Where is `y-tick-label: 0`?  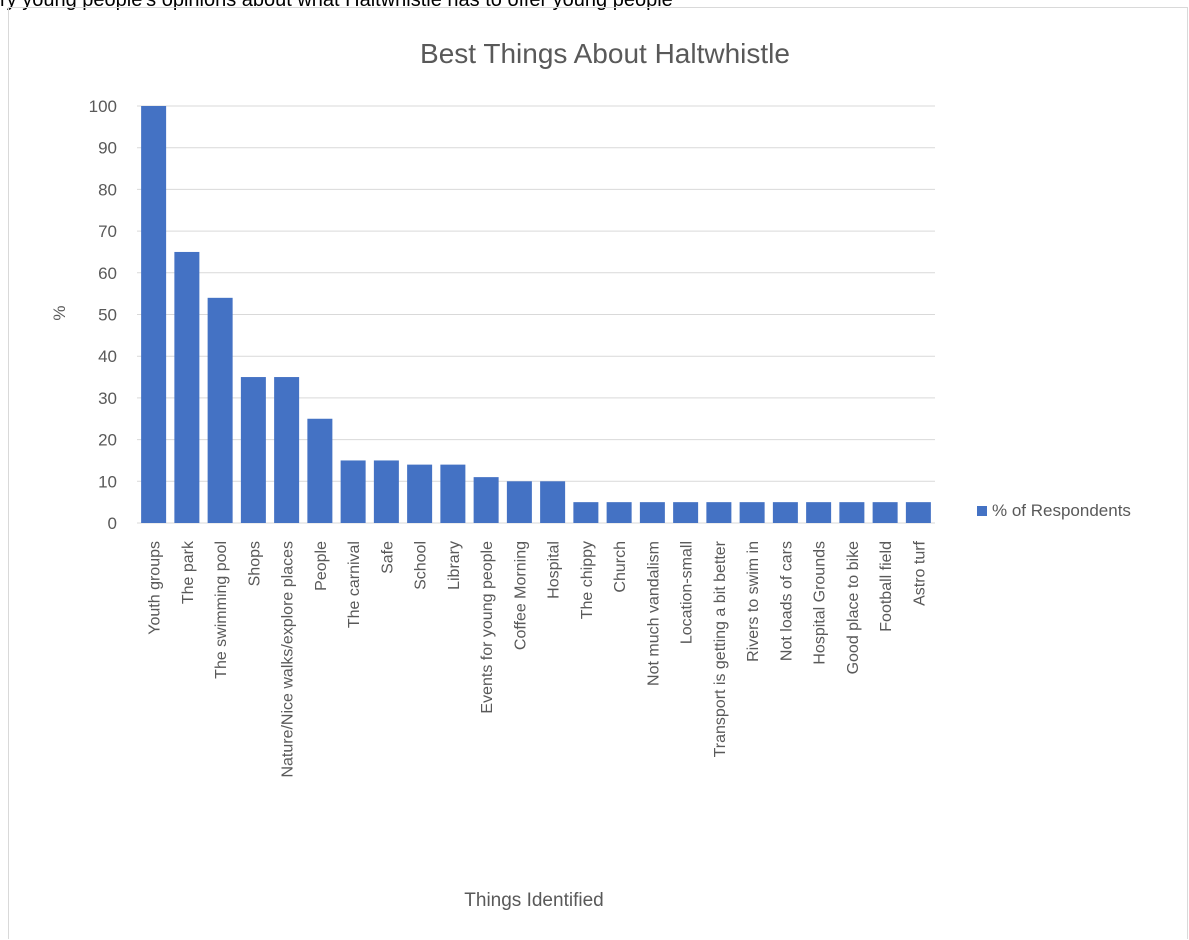
y-tick-label: 0 is located at coordinates (112, 523).